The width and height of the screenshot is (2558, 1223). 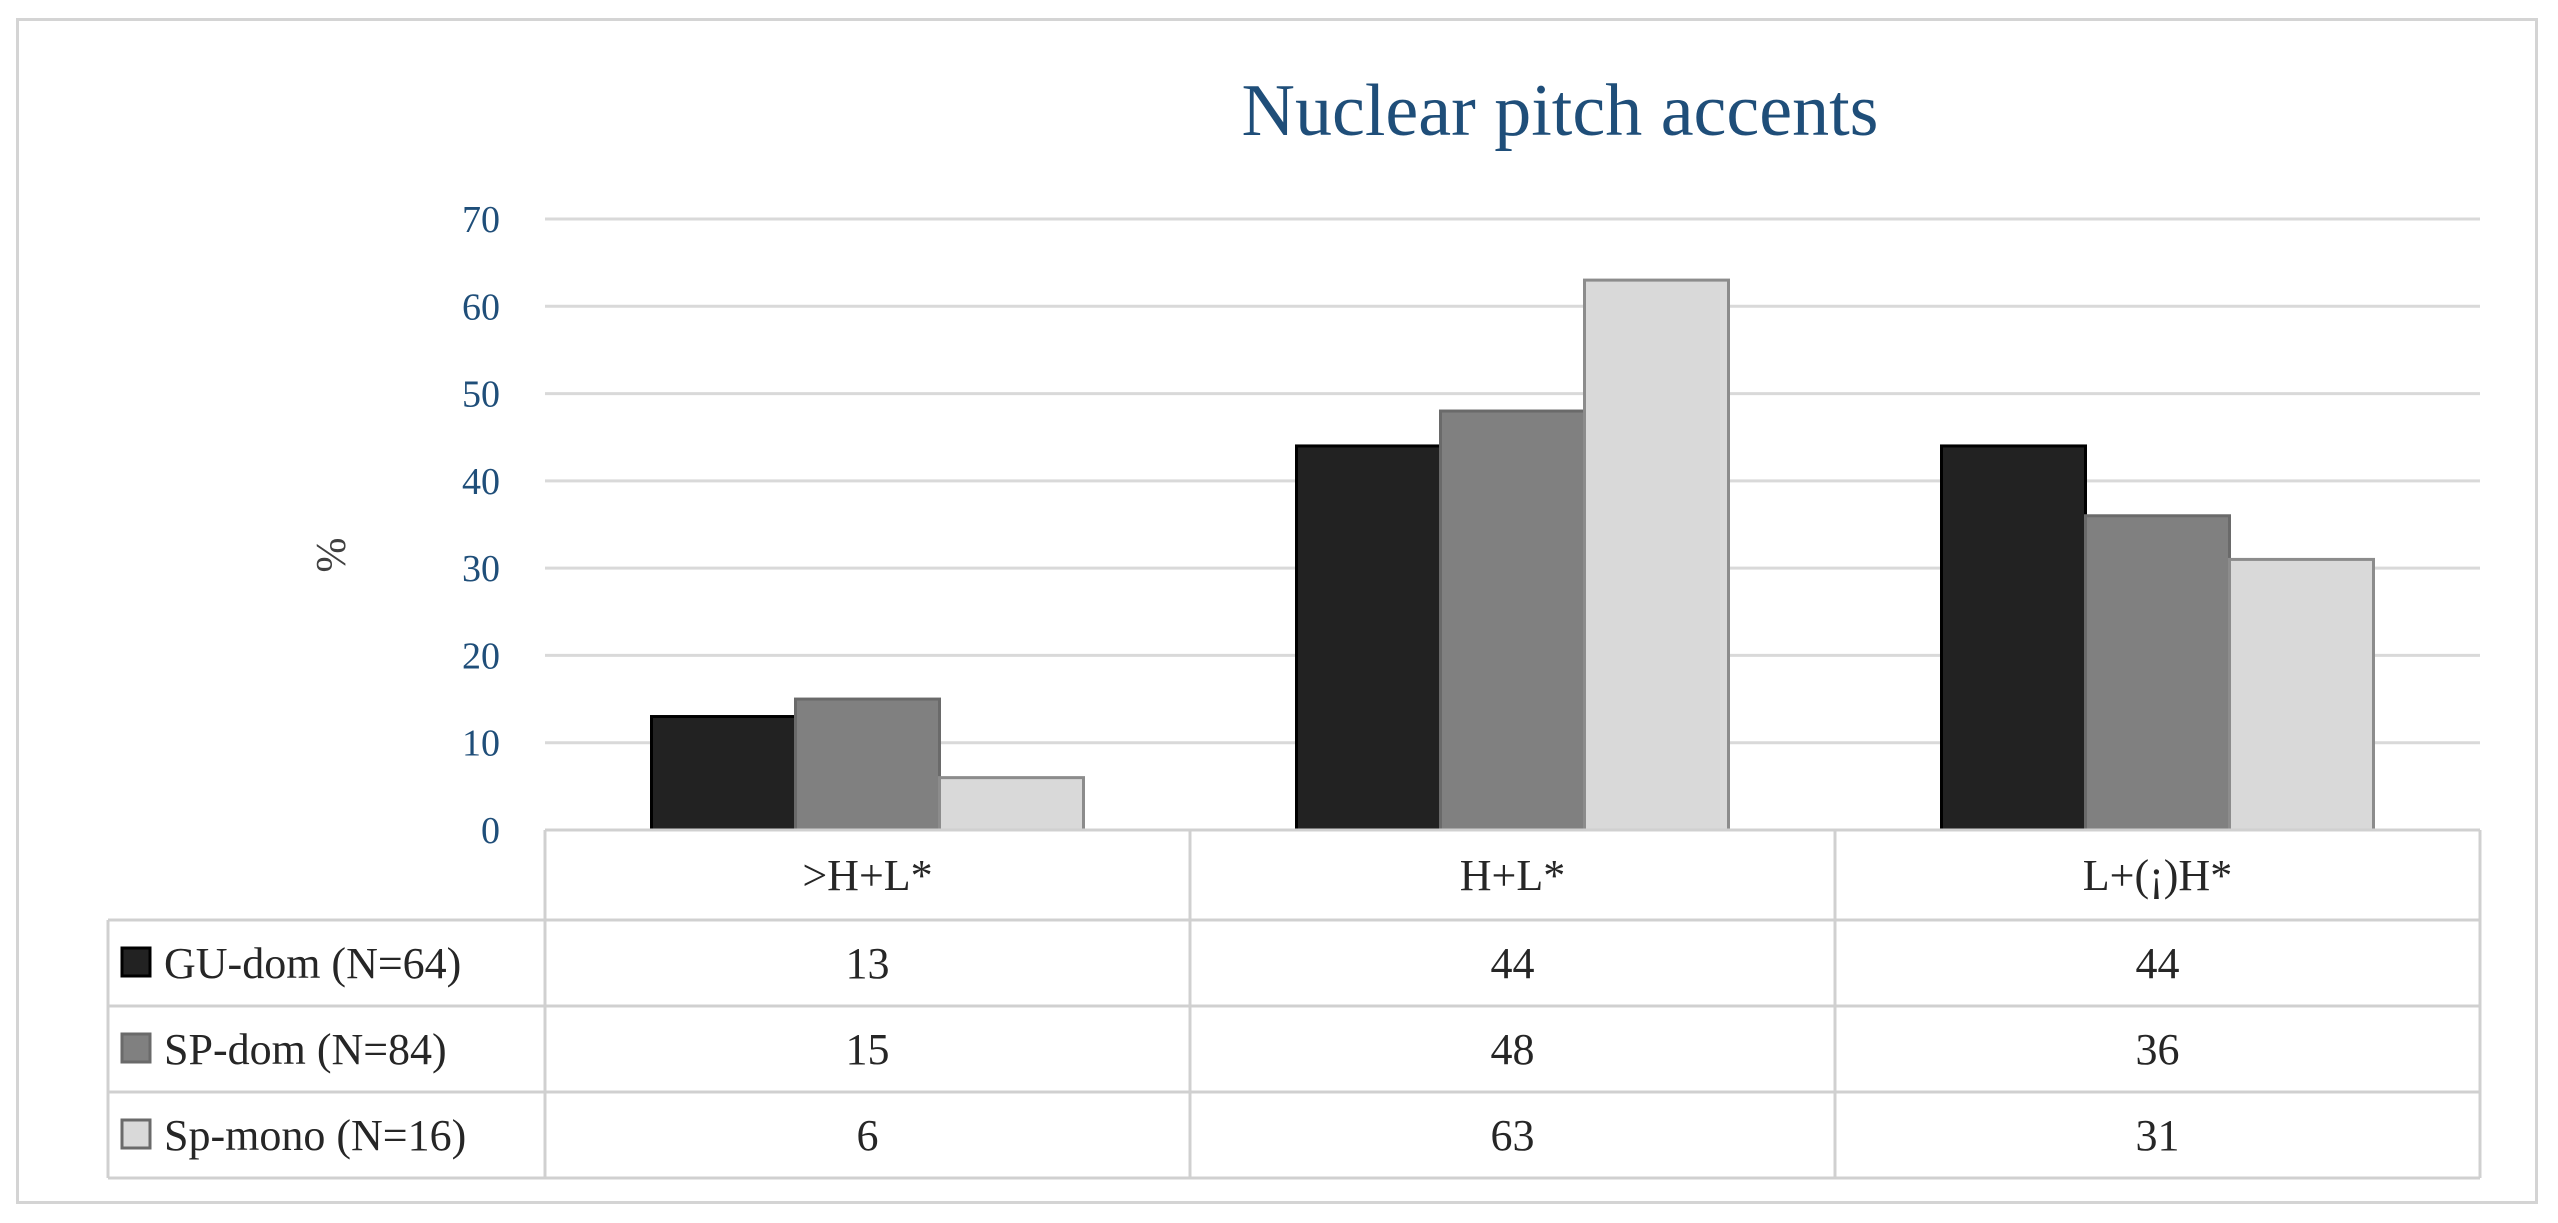 What do you see at coordinates (315, 1135) in the screenshot?
I see `legend-series-name: Sp-mono (N=16)` at bounding box center [315, 1135].